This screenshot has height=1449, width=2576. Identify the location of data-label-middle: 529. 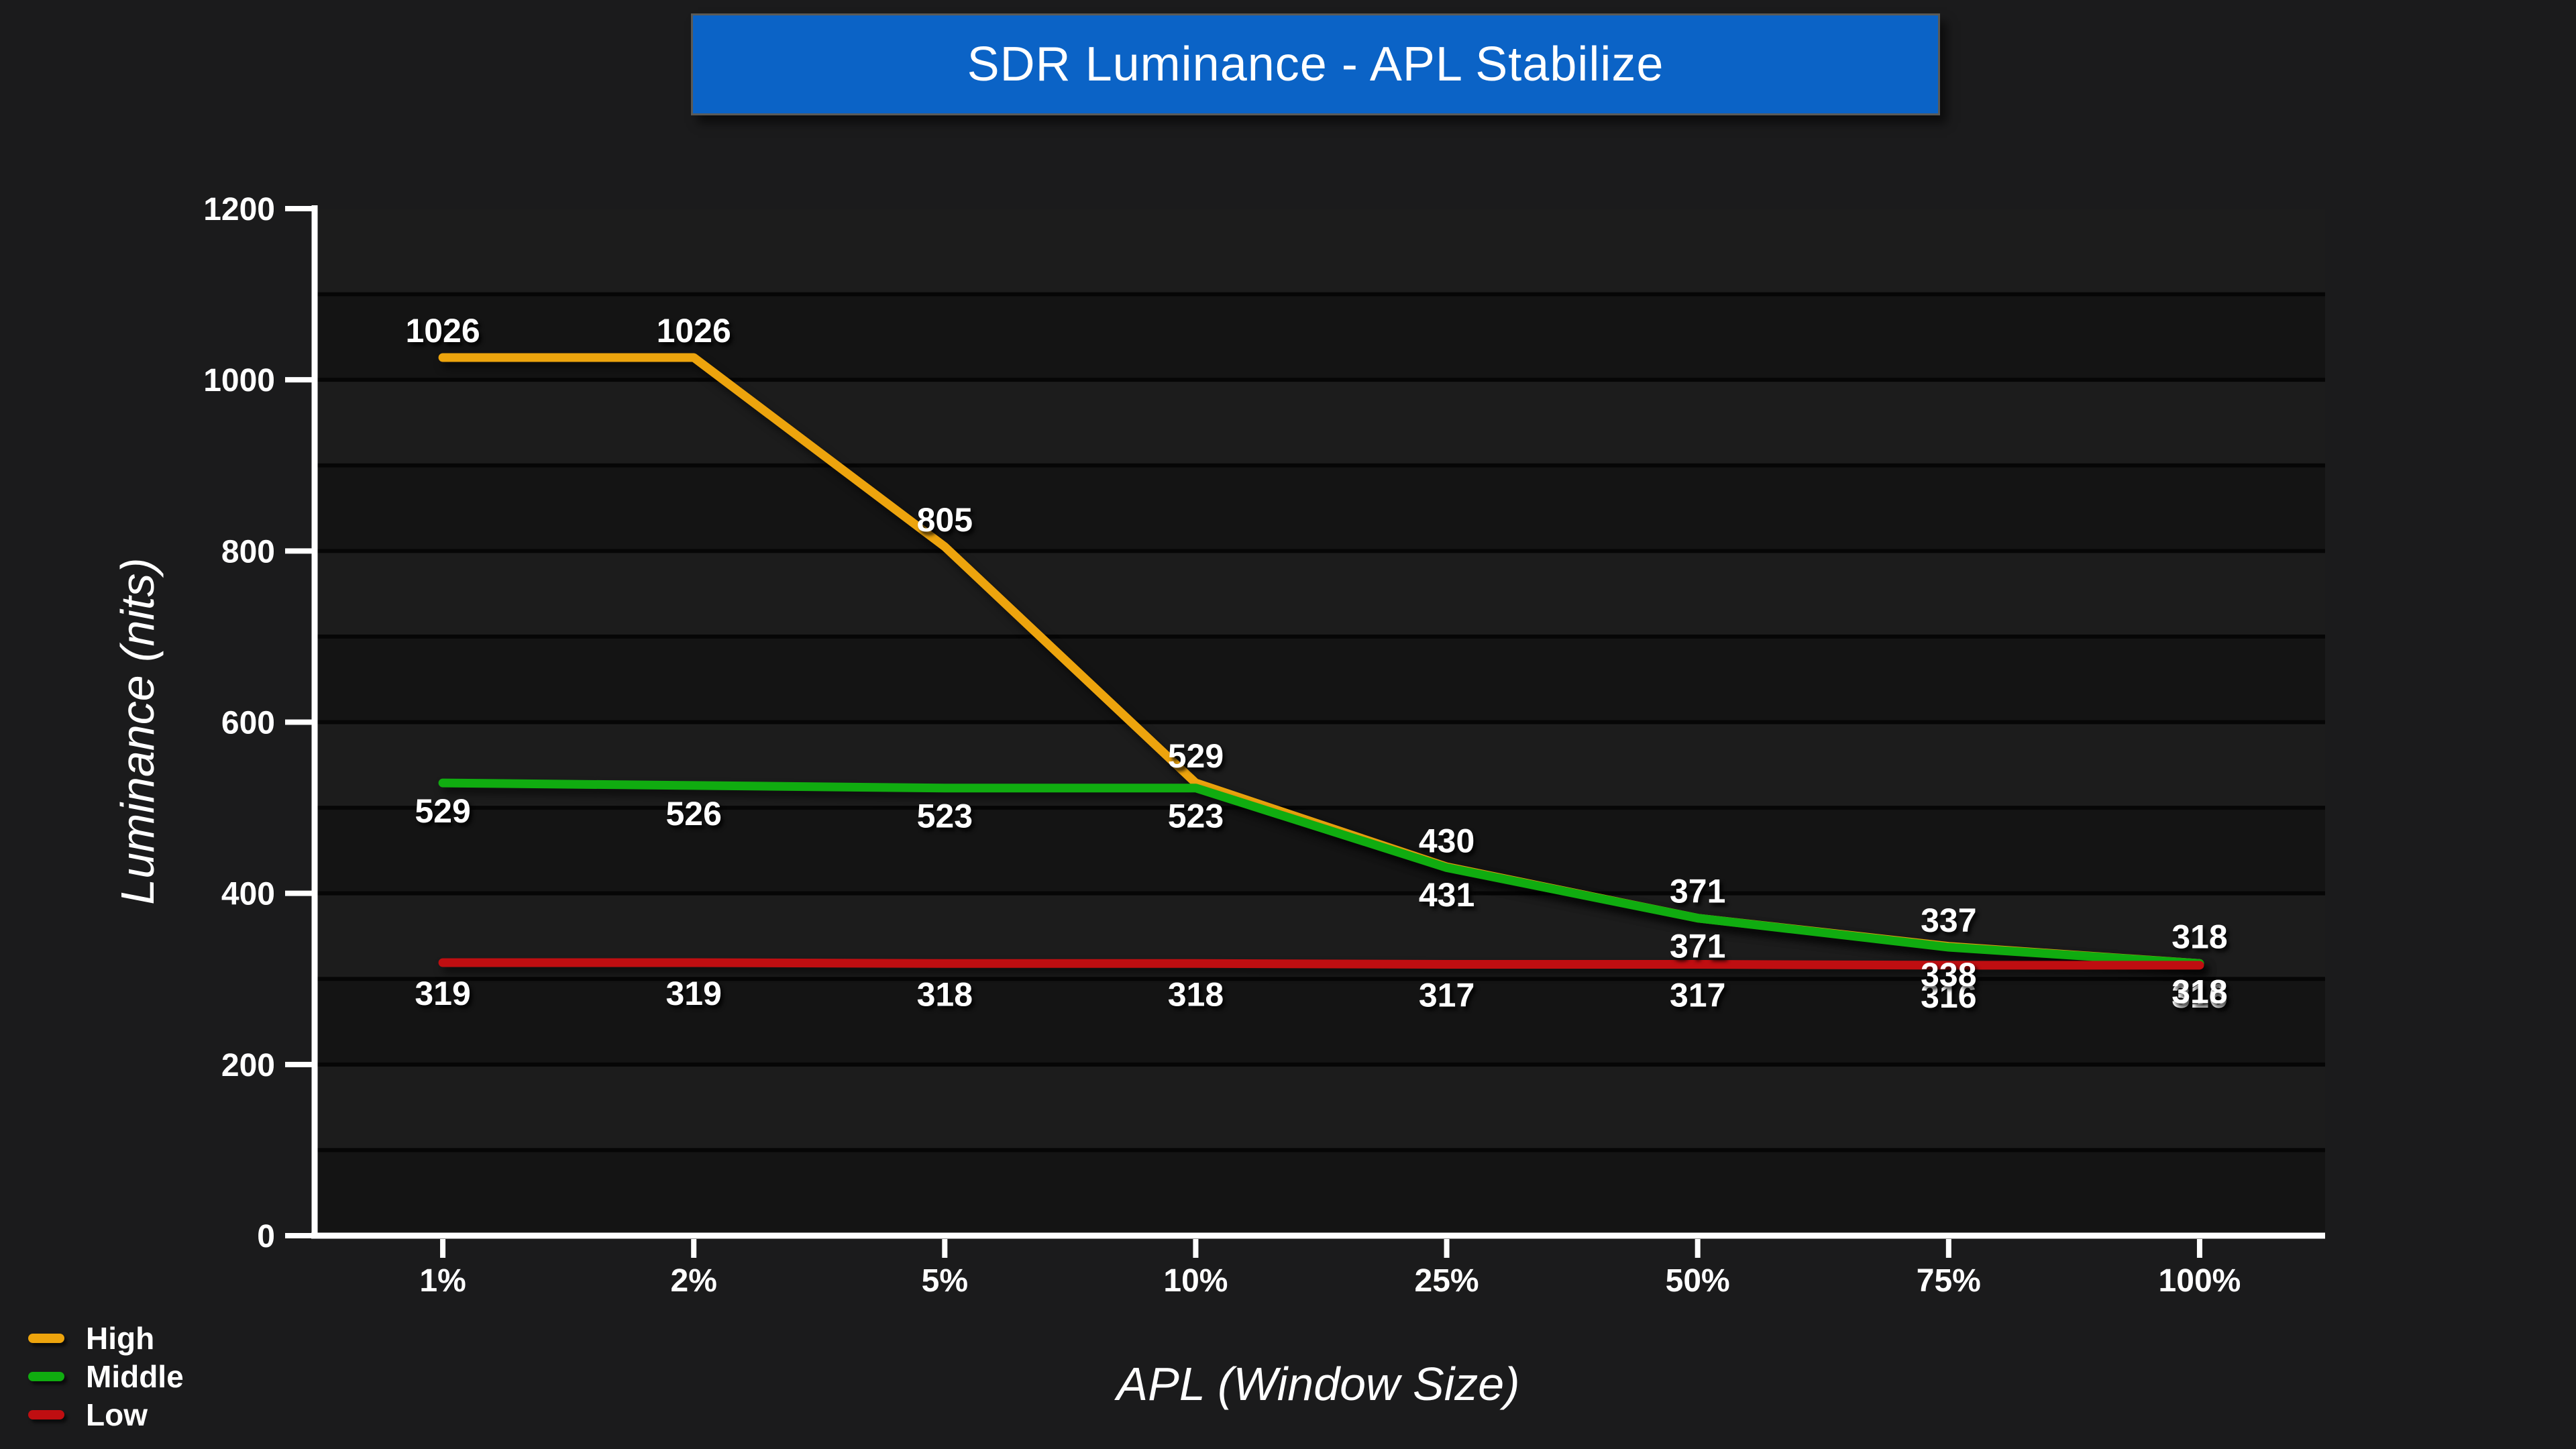
(442, 811).